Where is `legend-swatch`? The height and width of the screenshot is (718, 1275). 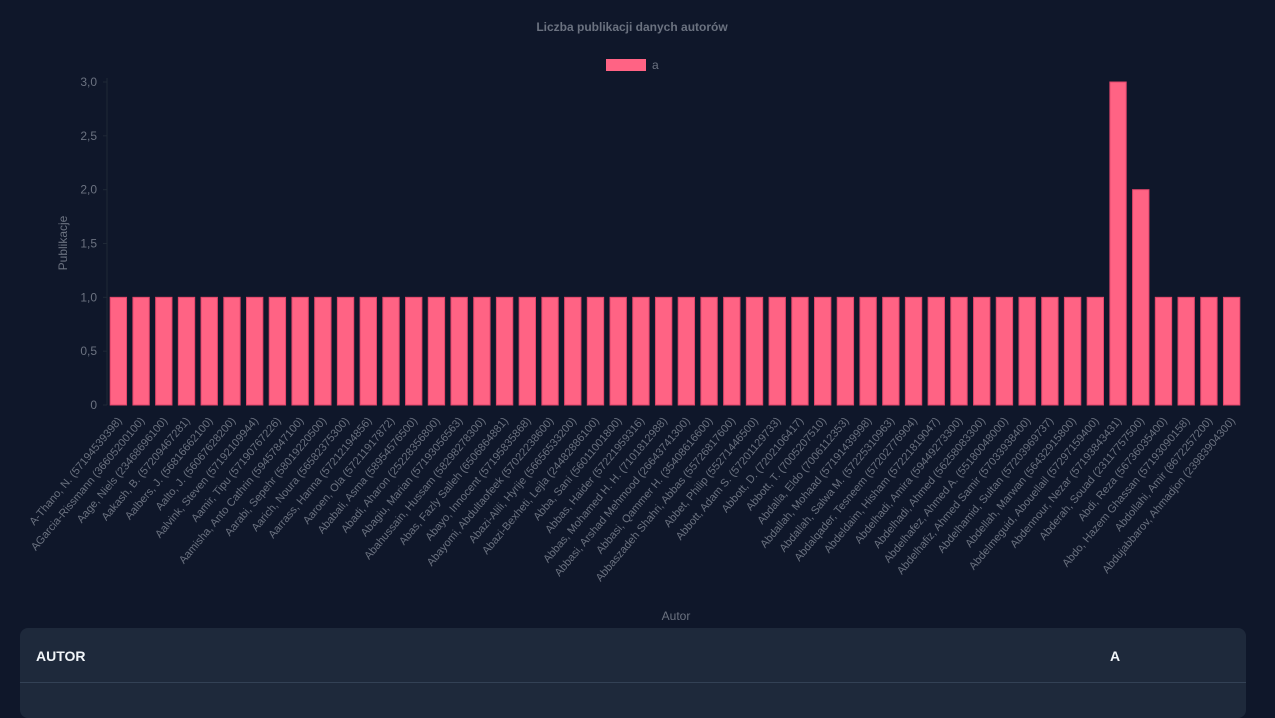 legend-swatch is located at coordinates (626, 65).